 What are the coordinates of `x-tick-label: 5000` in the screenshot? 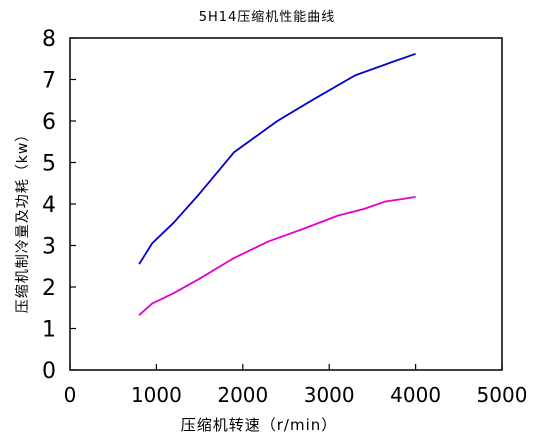 It's located at (502, 395).